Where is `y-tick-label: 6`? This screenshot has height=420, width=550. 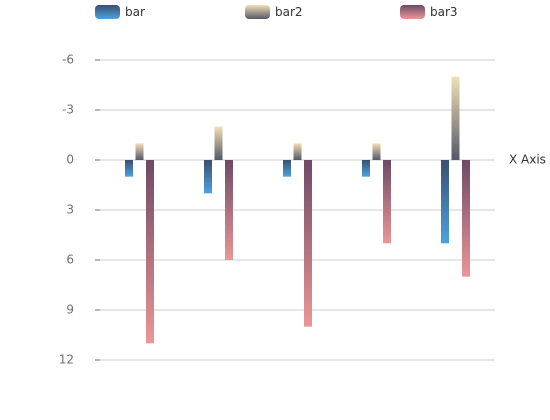
y-tick-label: 6 is located at coordinates (70, 260).